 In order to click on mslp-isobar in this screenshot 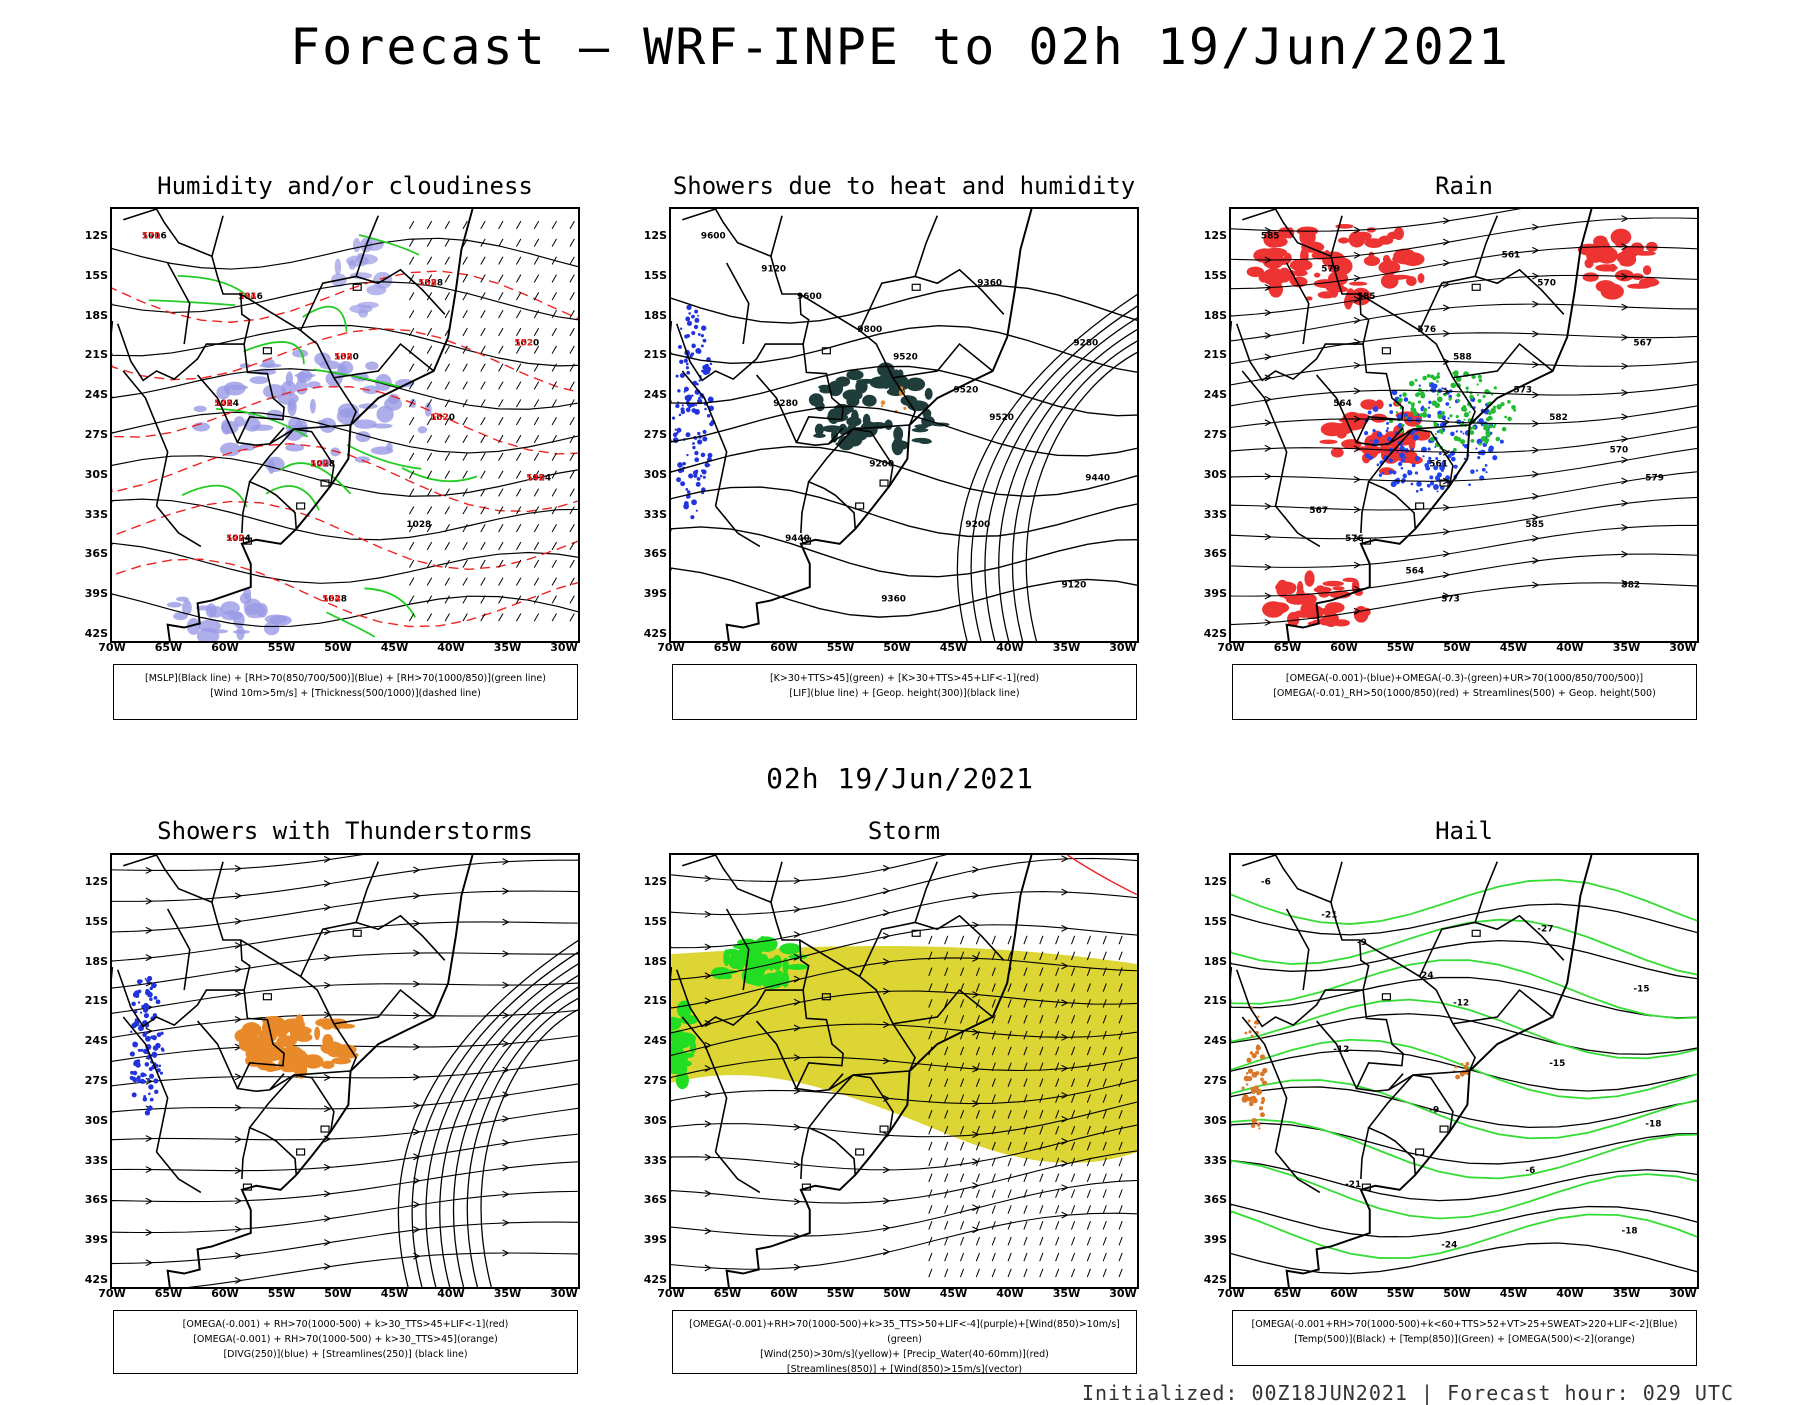, I will do `click(345, 563)`.